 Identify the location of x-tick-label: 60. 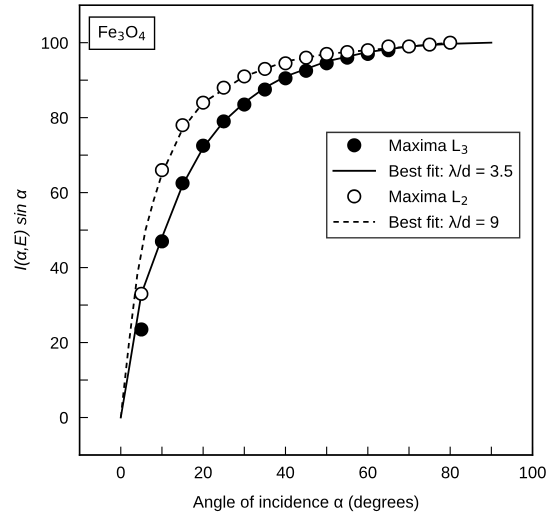
(367, 472).